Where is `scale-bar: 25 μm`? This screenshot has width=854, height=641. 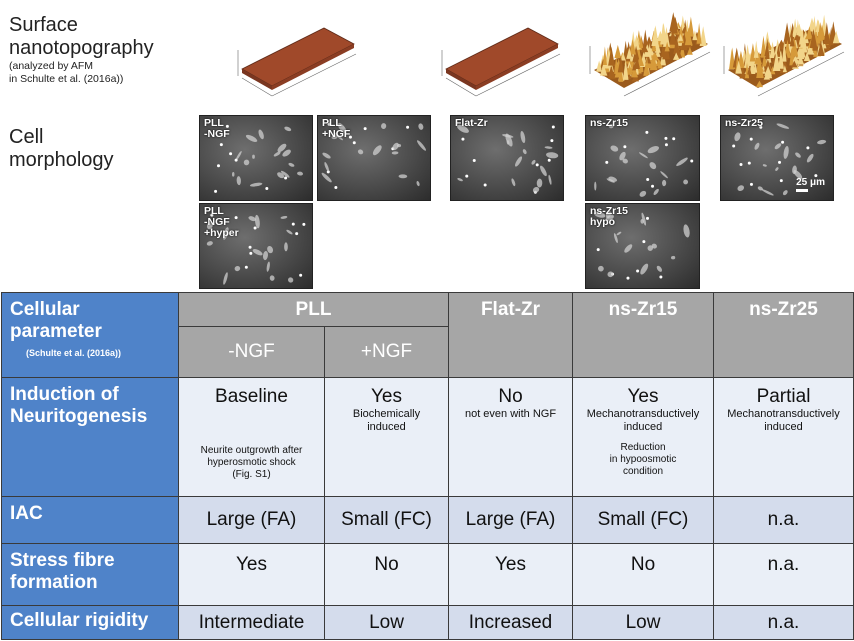 scale-bar: 25 μm is located at coordinates (810, 184).